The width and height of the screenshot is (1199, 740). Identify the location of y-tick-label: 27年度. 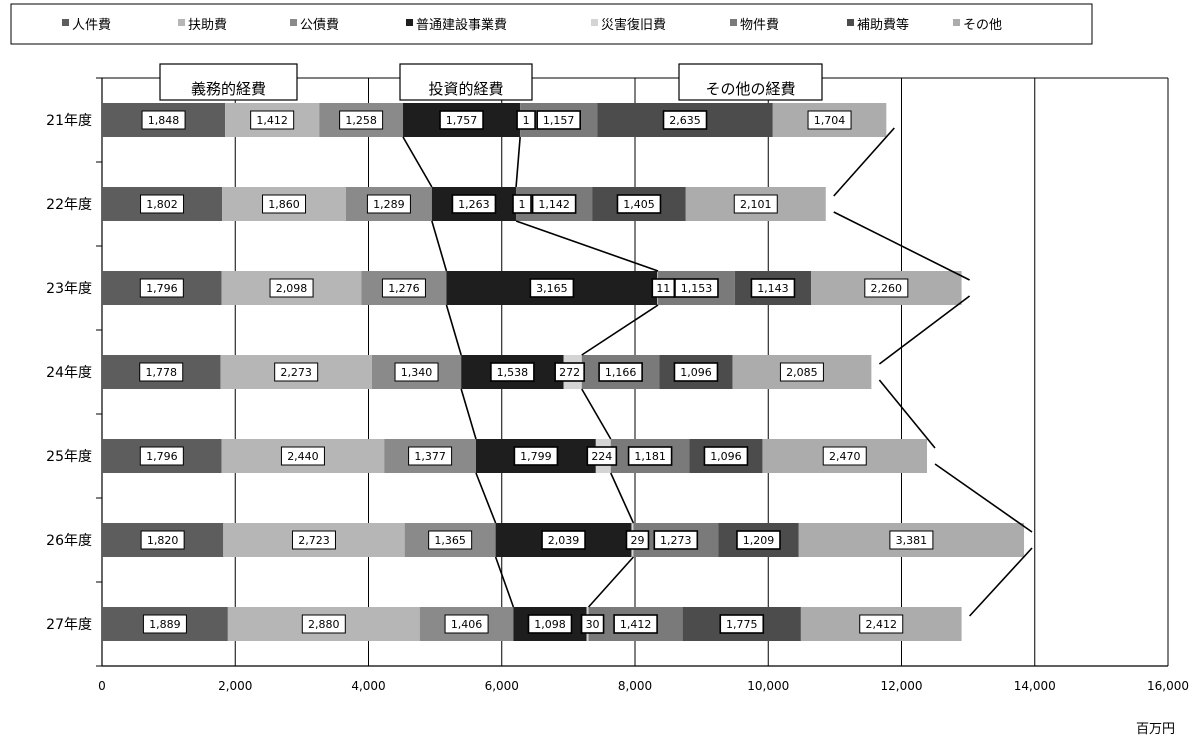
(69, 625).